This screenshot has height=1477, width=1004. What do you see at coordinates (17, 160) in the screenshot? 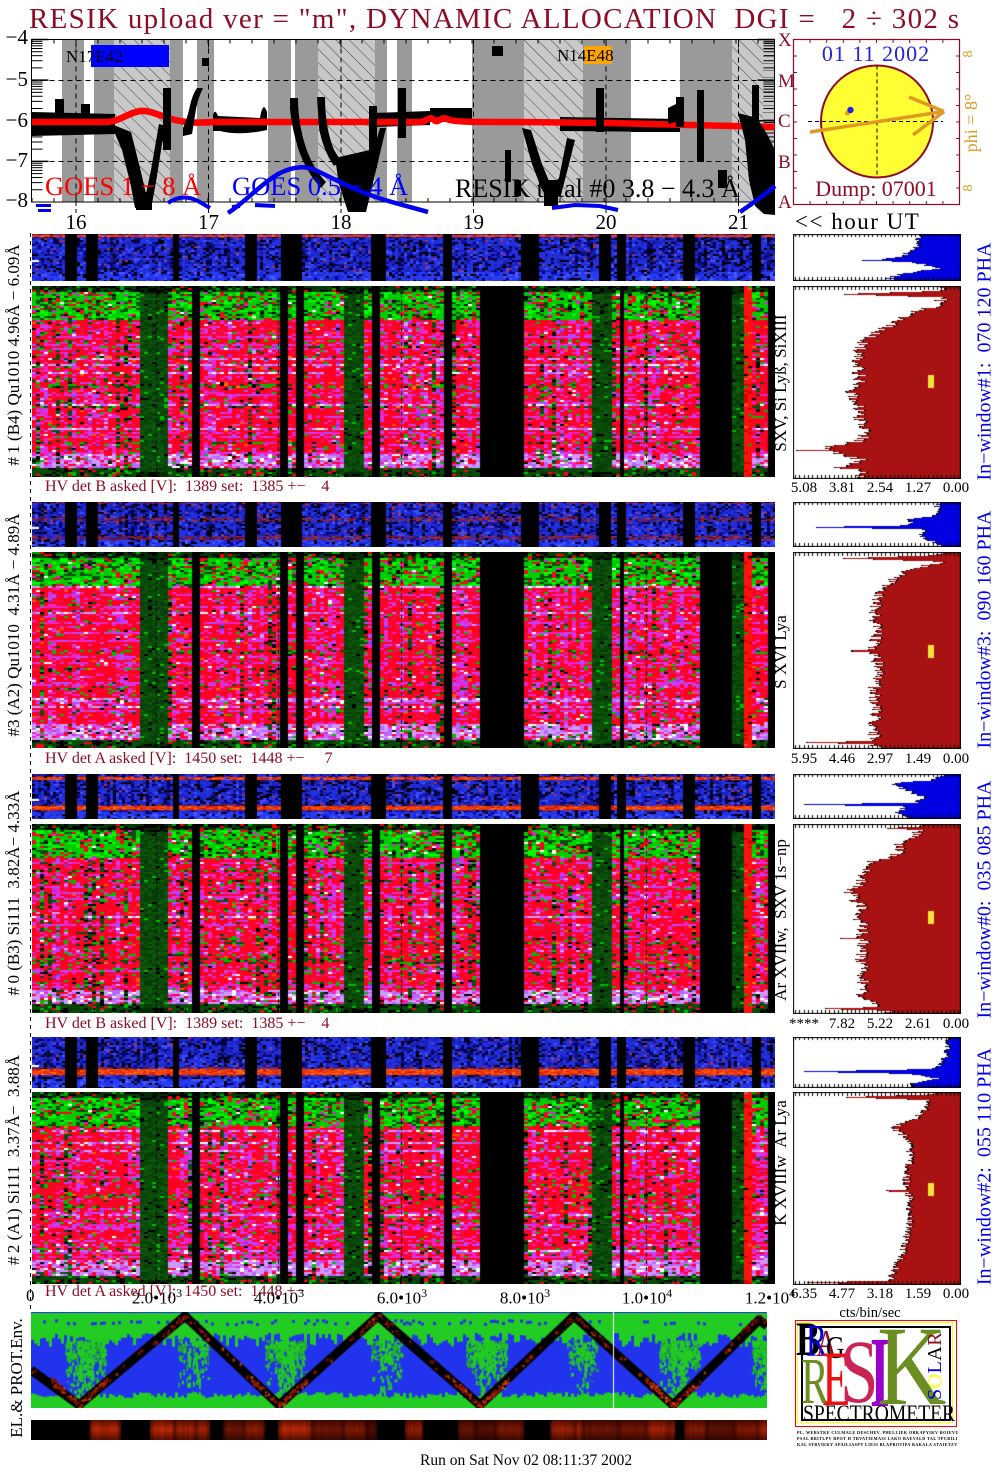
I see `svg-text: −7` at bounding box center [17, 160].